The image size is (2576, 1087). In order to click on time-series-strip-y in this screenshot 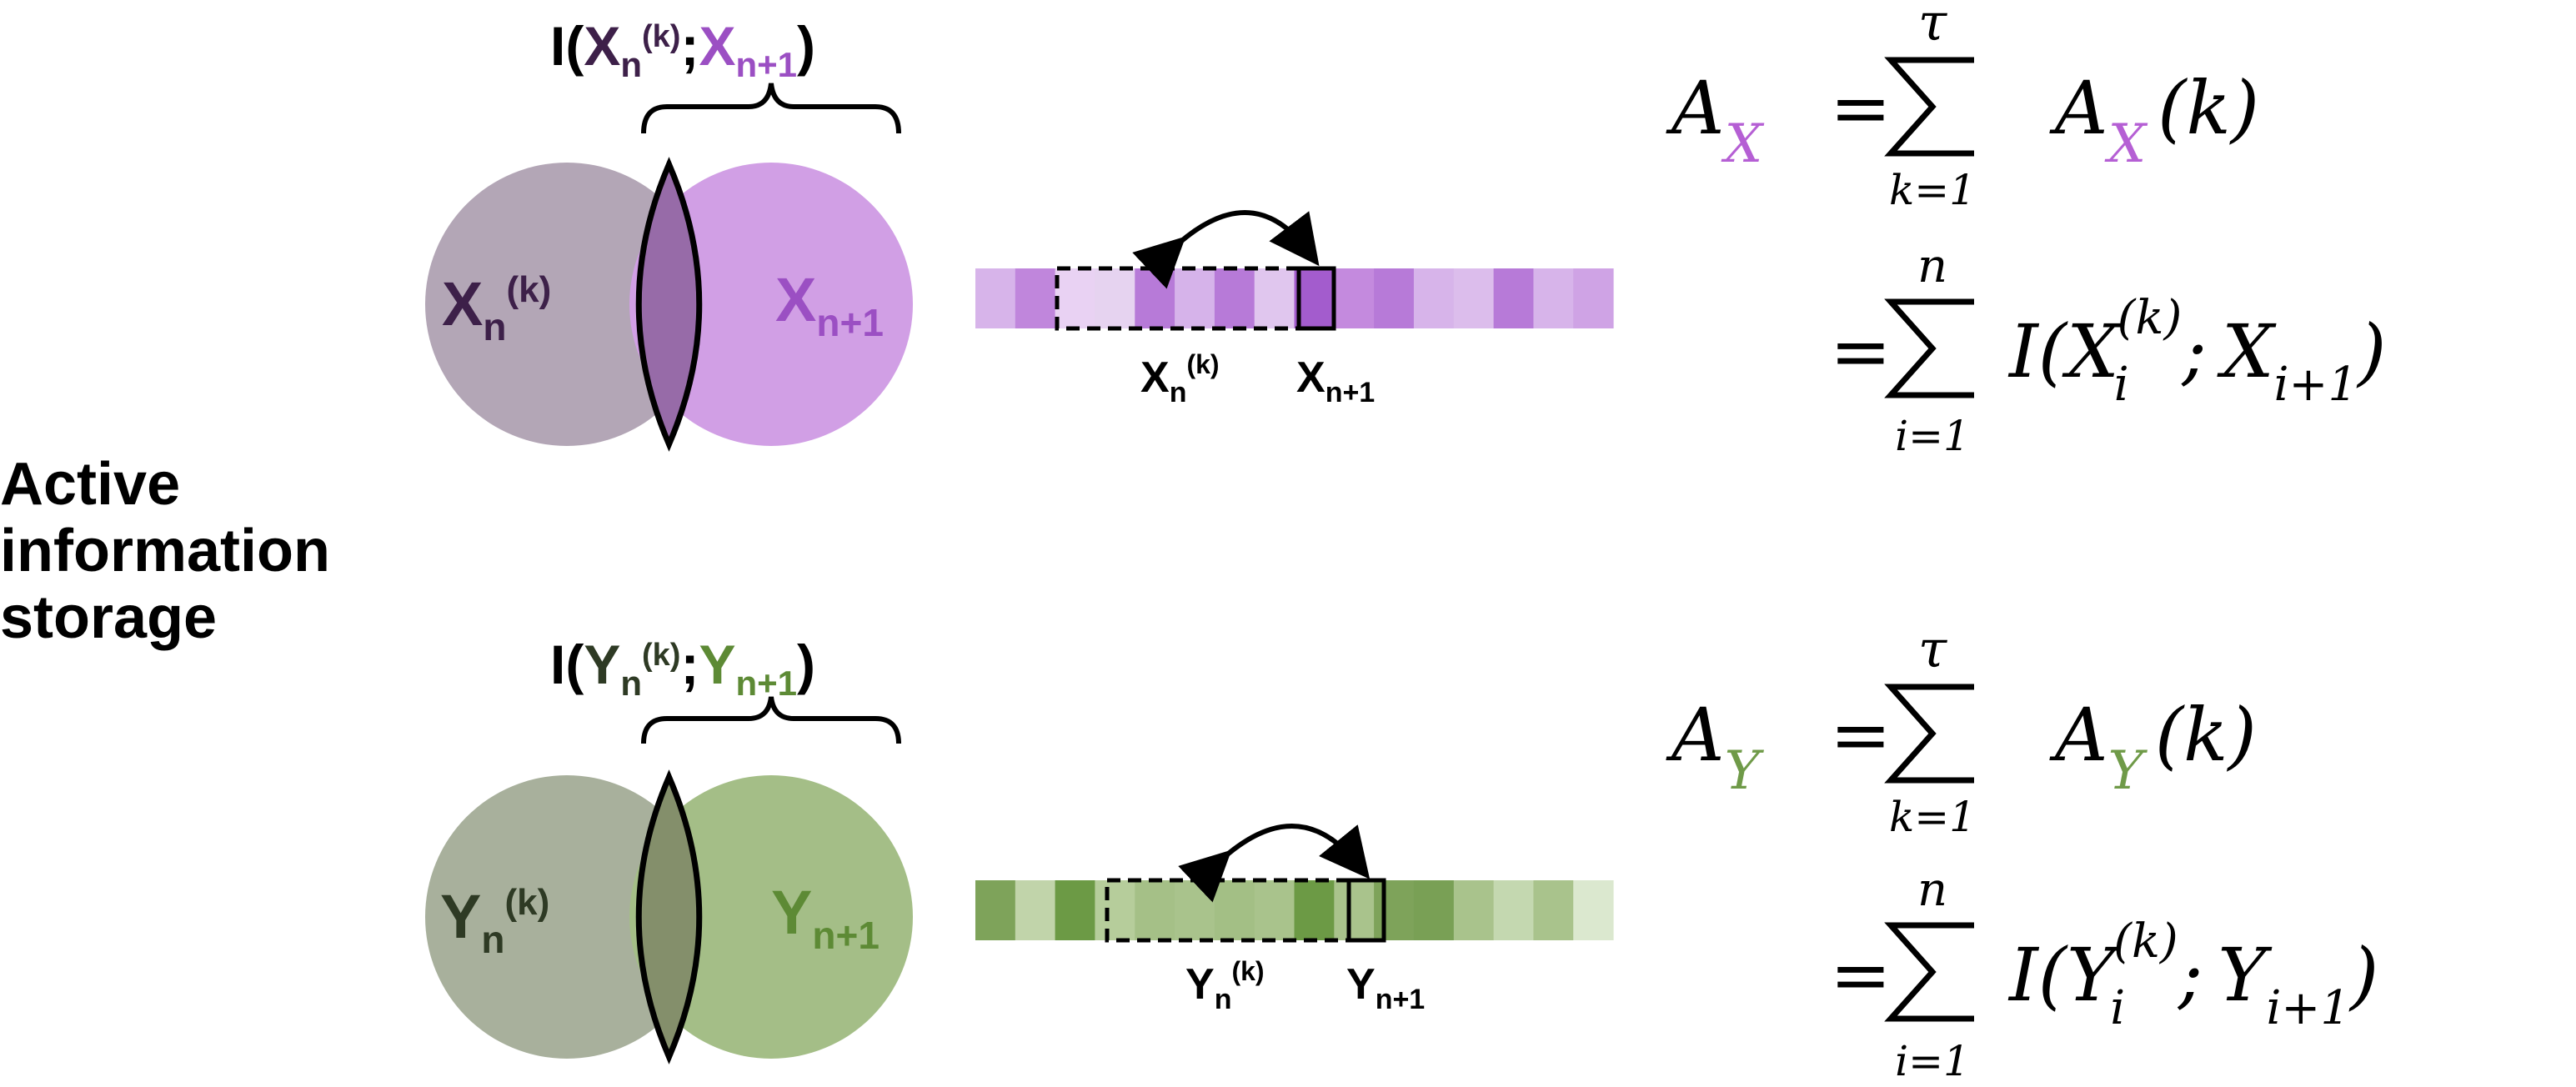, I will do `click(1294, 910)`.